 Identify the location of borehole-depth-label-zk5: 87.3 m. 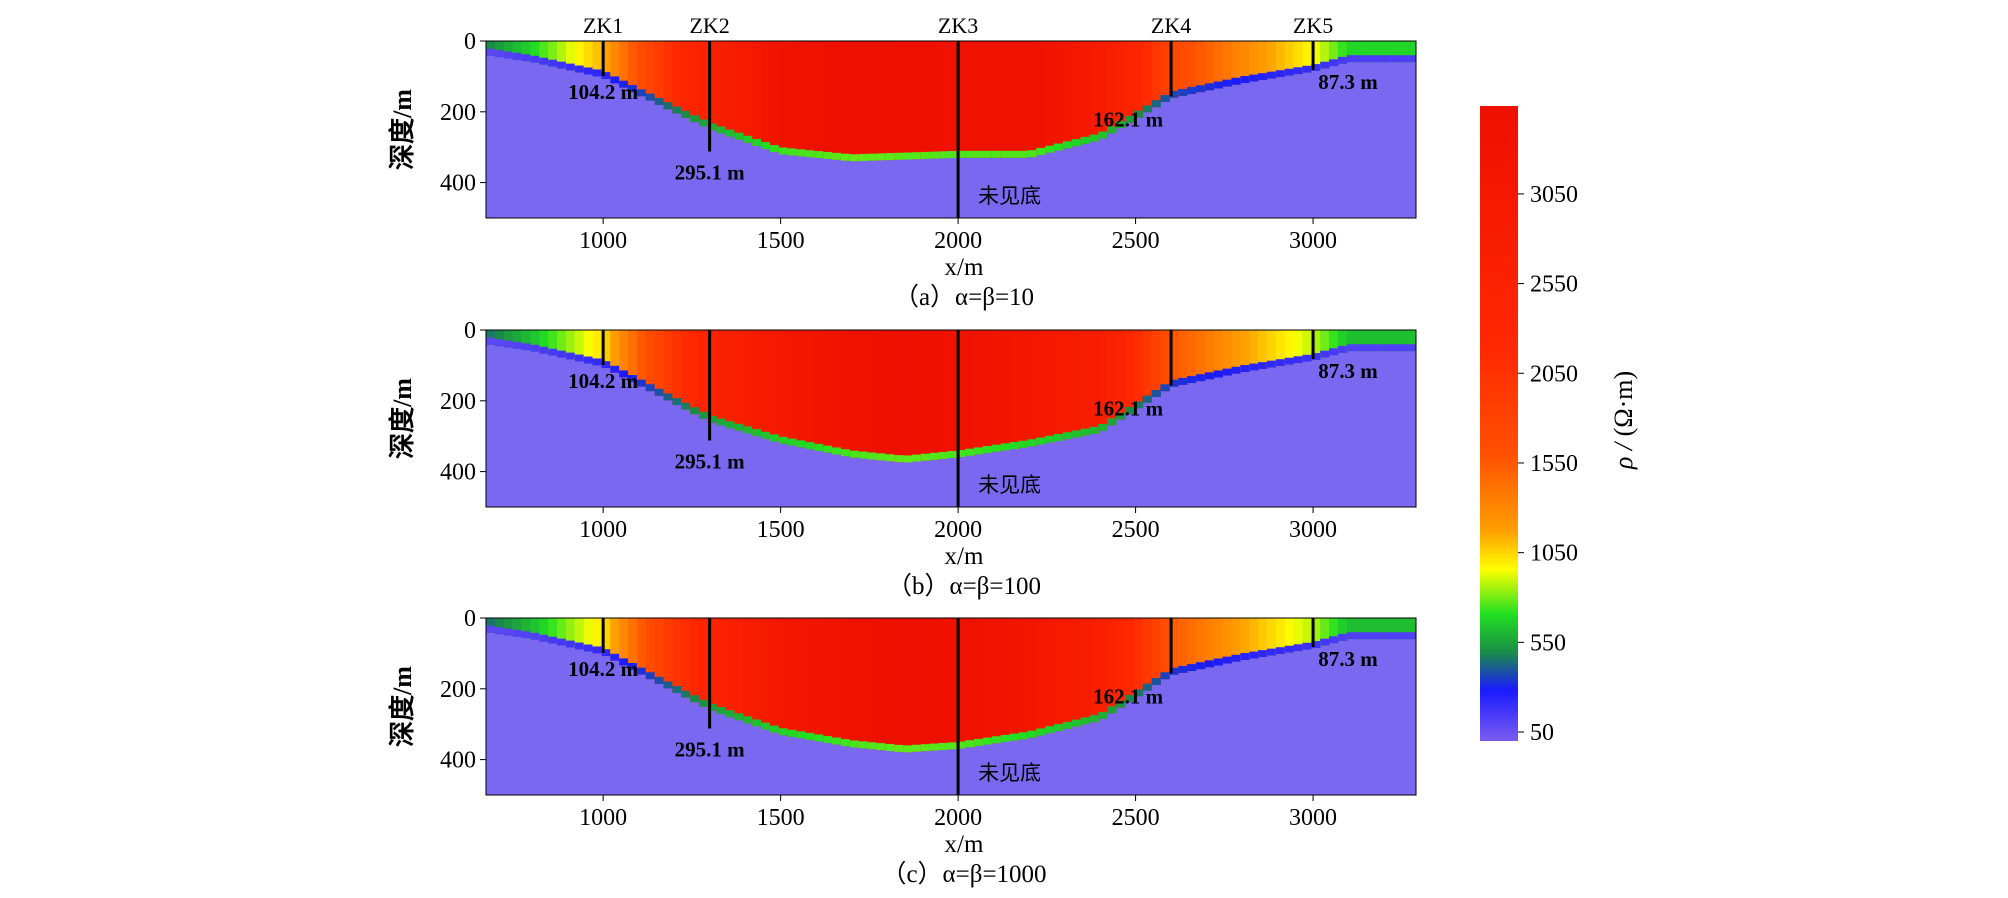
(1348, 82).